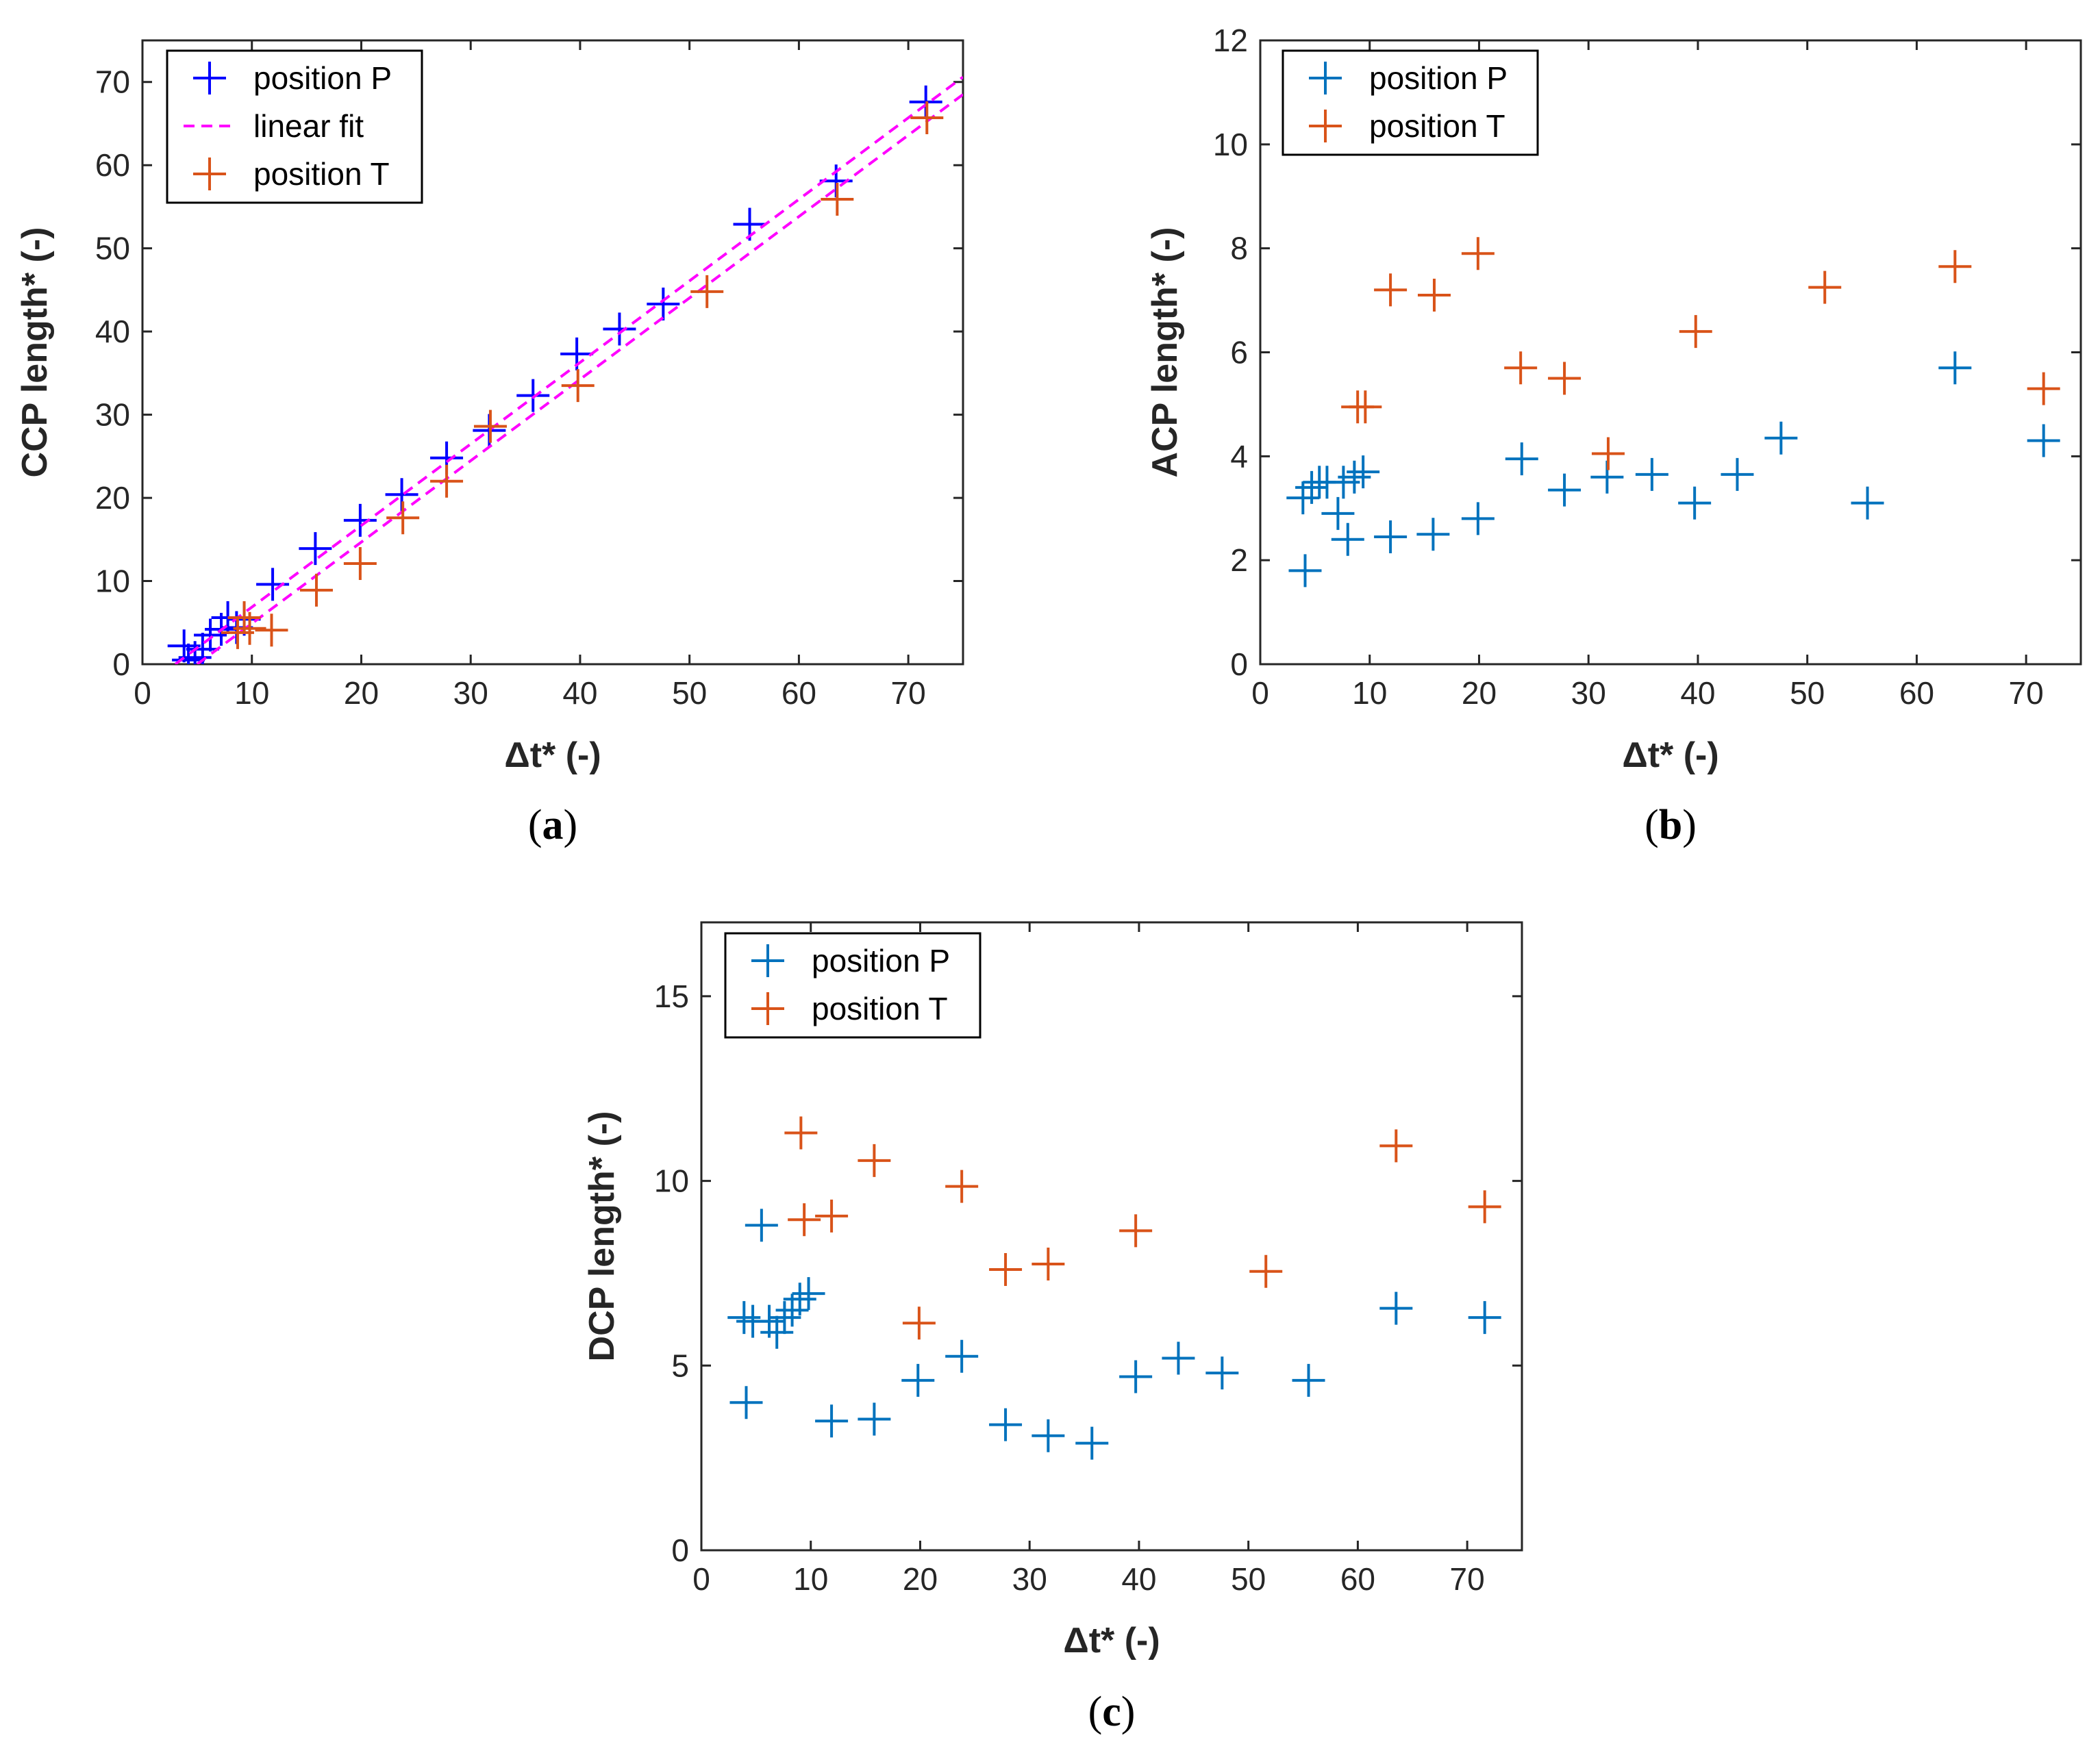 This screenshot has height=1755, width=2100. What do you see at coordinates (112, 331) in the screenshot?
I see `y-tick-label: 40` at bounding box center [112, 331].